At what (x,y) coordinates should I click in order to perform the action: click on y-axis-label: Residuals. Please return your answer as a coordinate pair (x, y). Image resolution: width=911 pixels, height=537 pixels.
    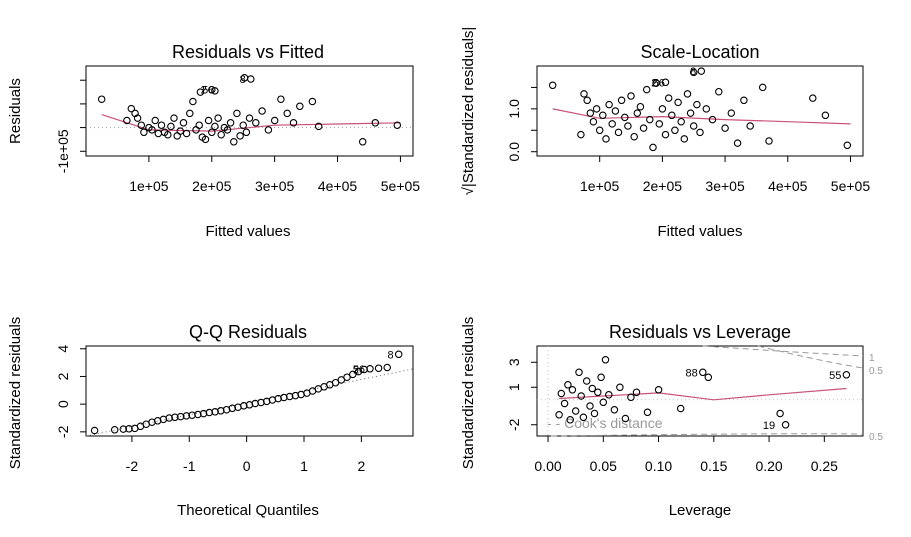
    Looking at the image, I should click on (15, 111).